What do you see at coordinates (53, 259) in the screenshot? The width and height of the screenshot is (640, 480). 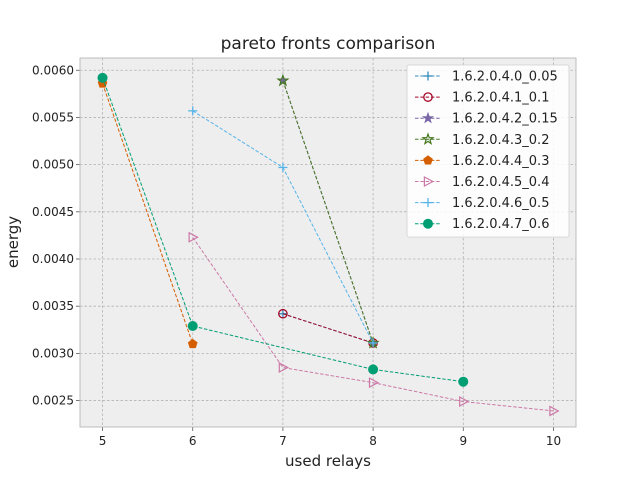 I see `y-tick-label: 0.0040` at bounding box center [53, 259].